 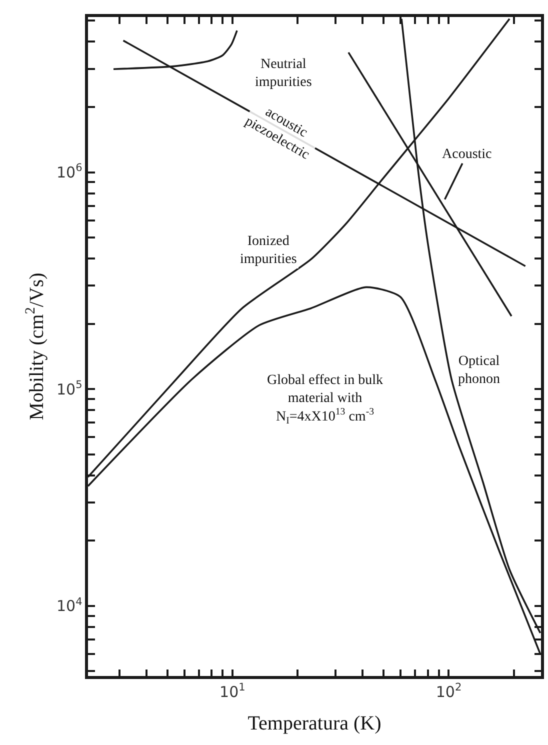 I want to click on y-tick-label: 10$^{6}$, so click(x=69, y=172).